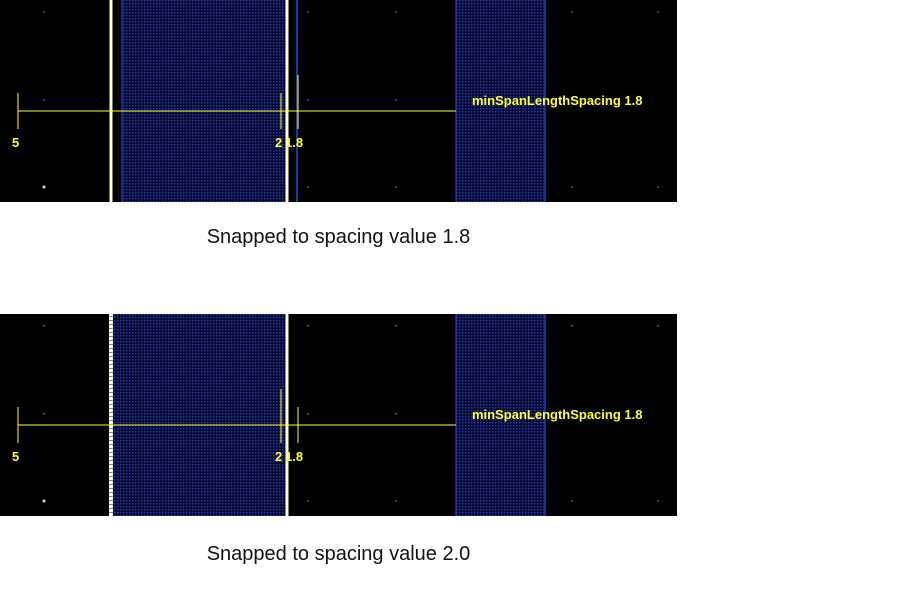 This screenshot has width=913, height=605. Describe the element at coordinates (338, 554) in the screenshot. I see `caption-2: Snapped to spacing value 2.0` at that location.